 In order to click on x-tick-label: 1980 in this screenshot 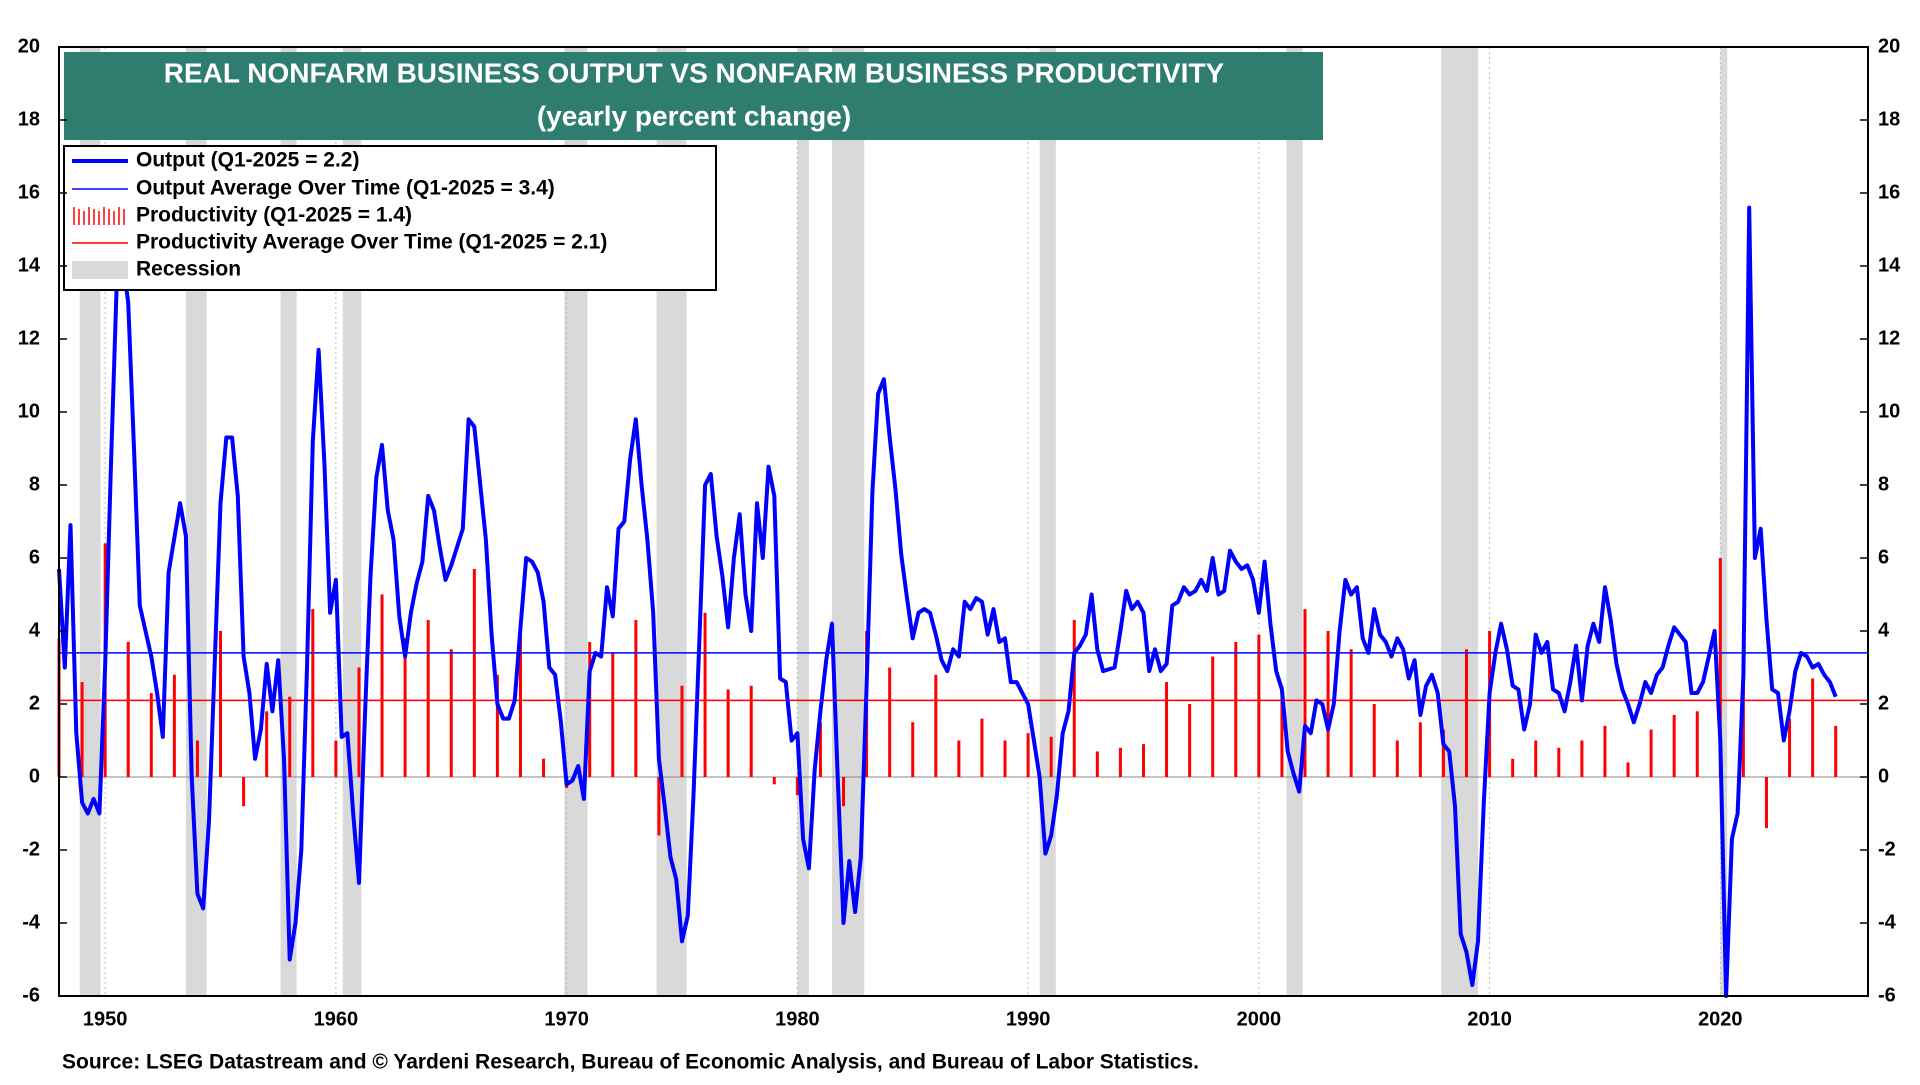, I will do `click(797, 1019)`.